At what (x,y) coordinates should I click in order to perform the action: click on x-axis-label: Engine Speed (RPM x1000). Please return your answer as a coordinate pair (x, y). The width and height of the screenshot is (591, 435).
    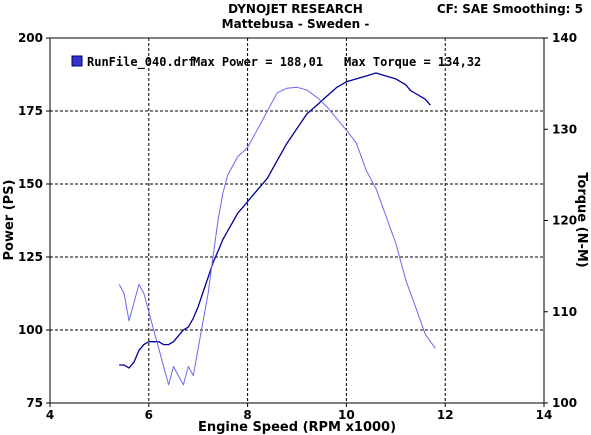
    Looking at the image, I should click on (297, 427).